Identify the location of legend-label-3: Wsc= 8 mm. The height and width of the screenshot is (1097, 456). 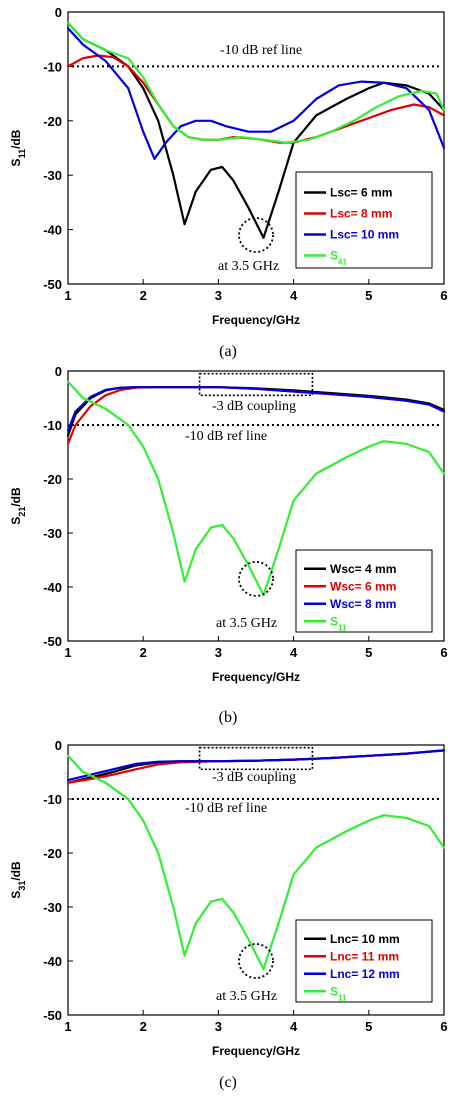
(363, 604).